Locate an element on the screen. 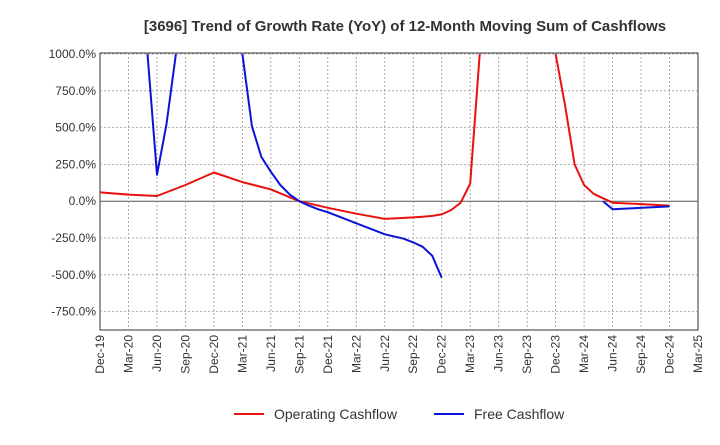  x-tick-label: Mar-24 is located at coordinates (584, 354).